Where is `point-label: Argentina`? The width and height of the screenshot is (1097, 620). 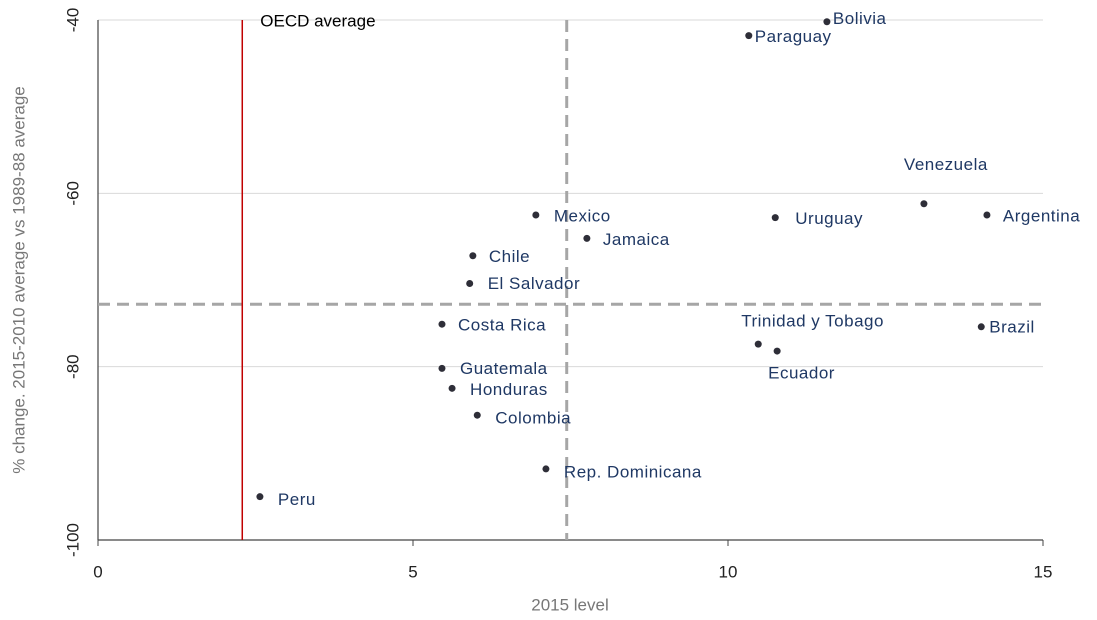 point-label: Argentina is located at coordinates (1041, 215).